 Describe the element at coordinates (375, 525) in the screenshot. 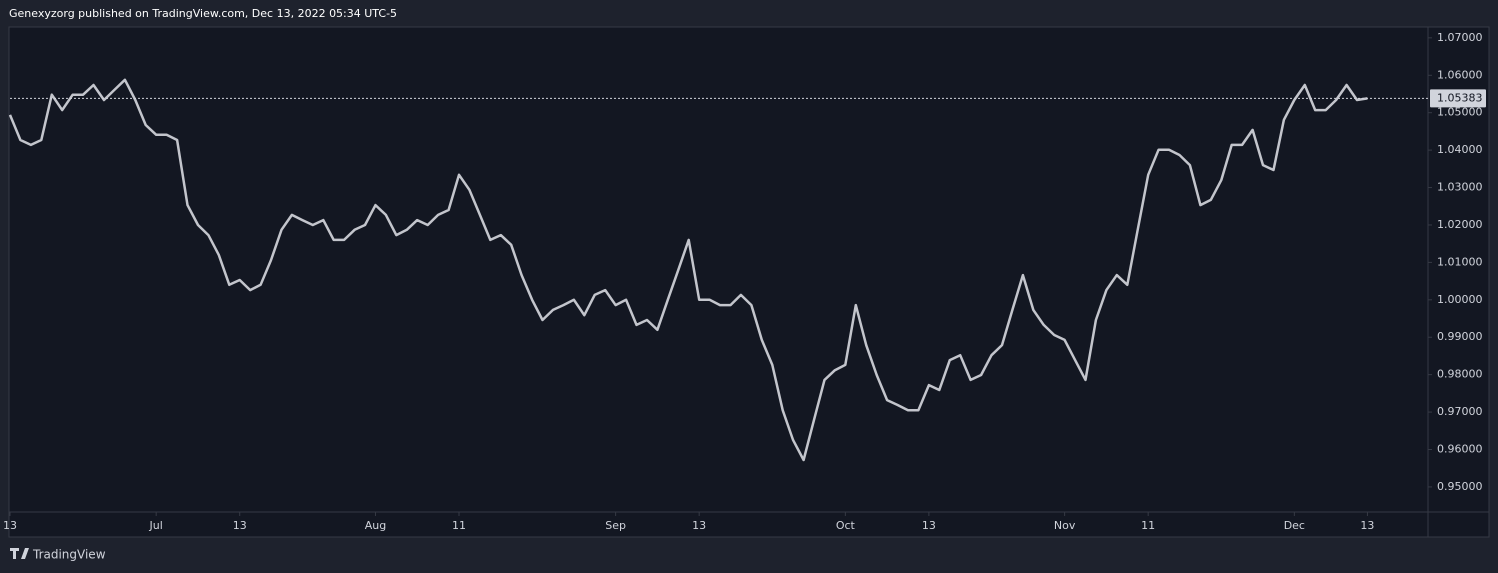

I see `x-tick-label: Aug` at that location.